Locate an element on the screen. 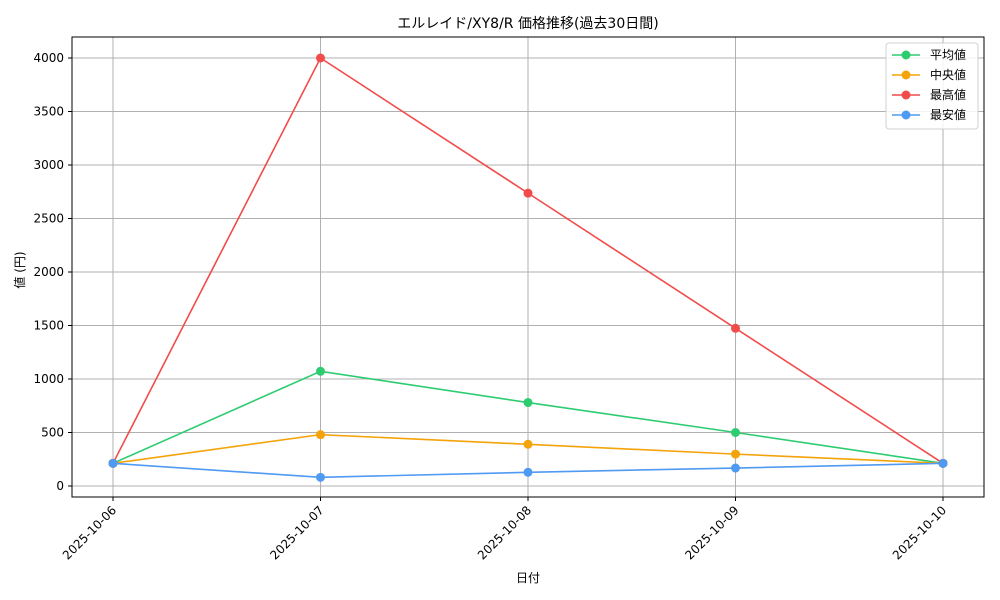 Image resolution: width=1000 pixels, height=600 pixels. y-tick-label: 1000 is located at coordinates (48, 379).